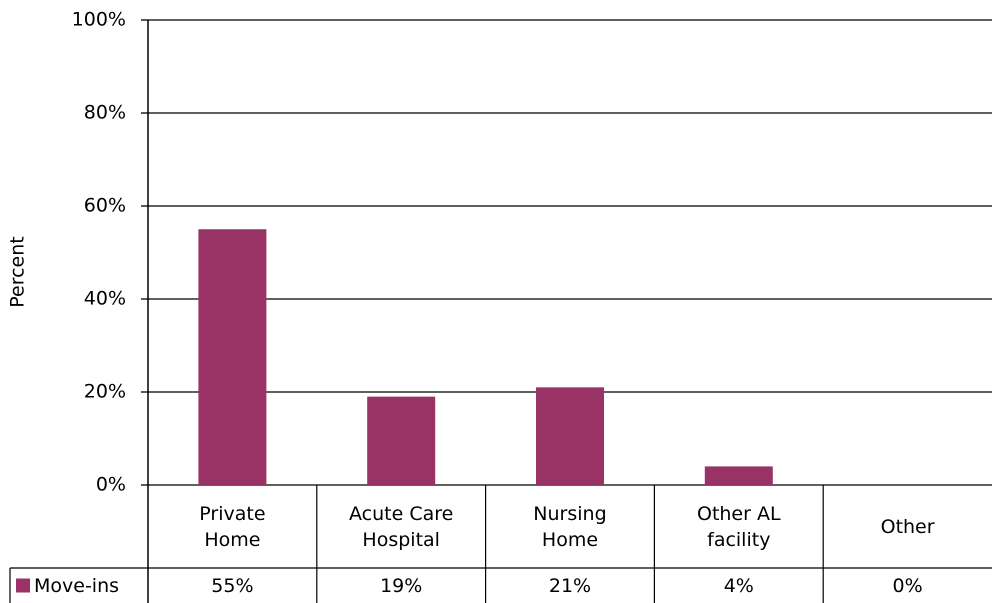 Image resolution: width=992 pixels, height=603 pixels. I want to click on value-label: 4%, so click(738, 585).